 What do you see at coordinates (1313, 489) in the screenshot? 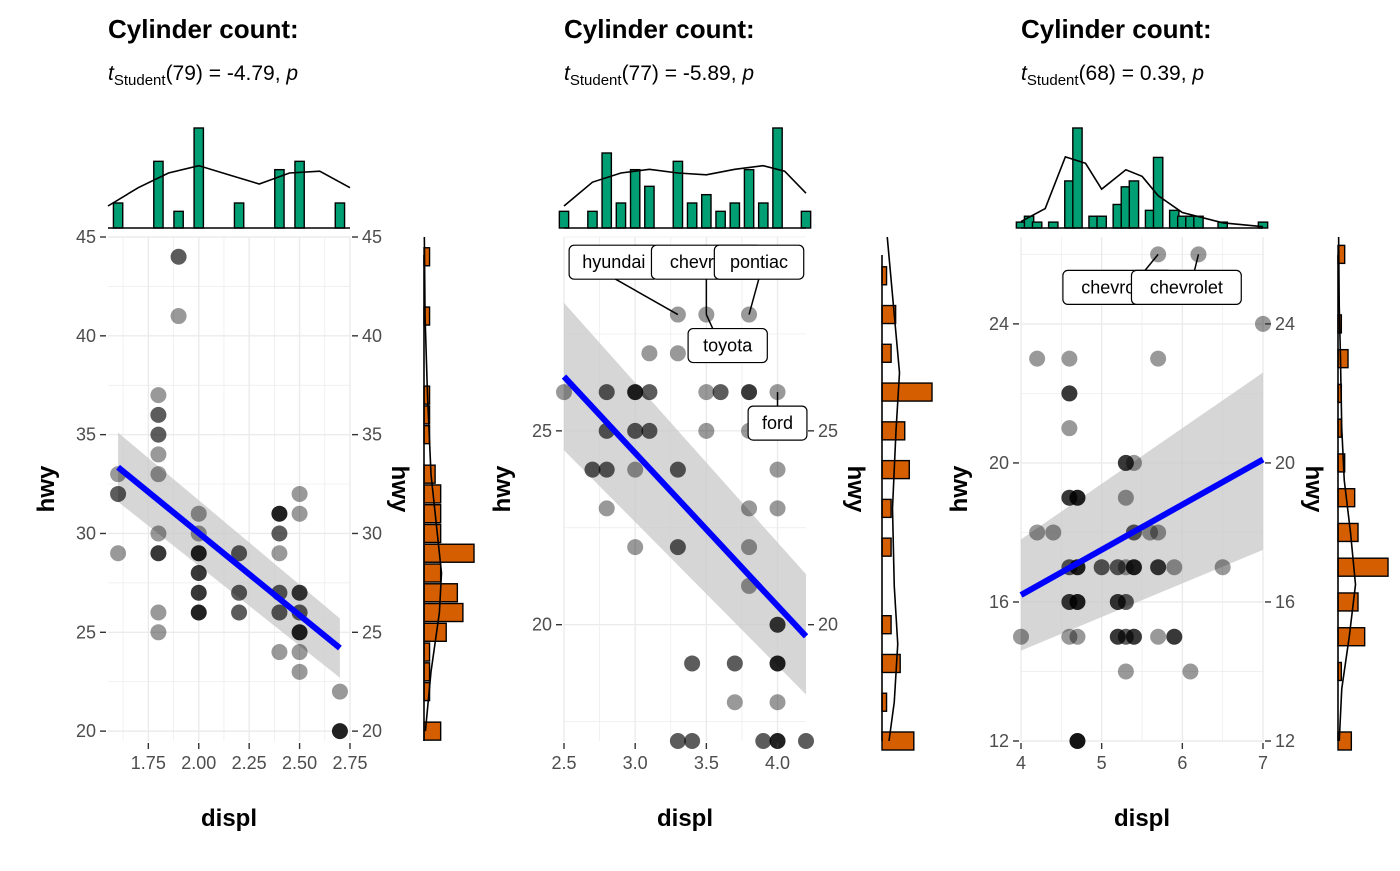
I see `y-axis-title-right: hwy` at bounding box center [1313, 489].